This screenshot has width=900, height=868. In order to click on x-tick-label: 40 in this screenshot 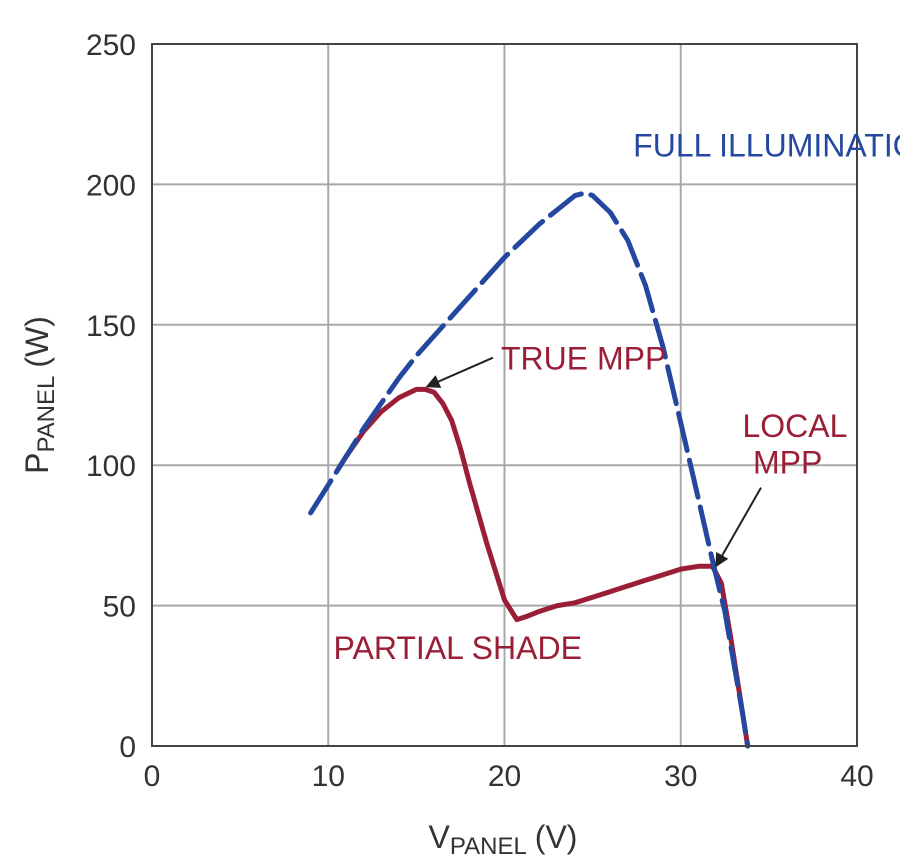, I will do `click(856, 776)`.